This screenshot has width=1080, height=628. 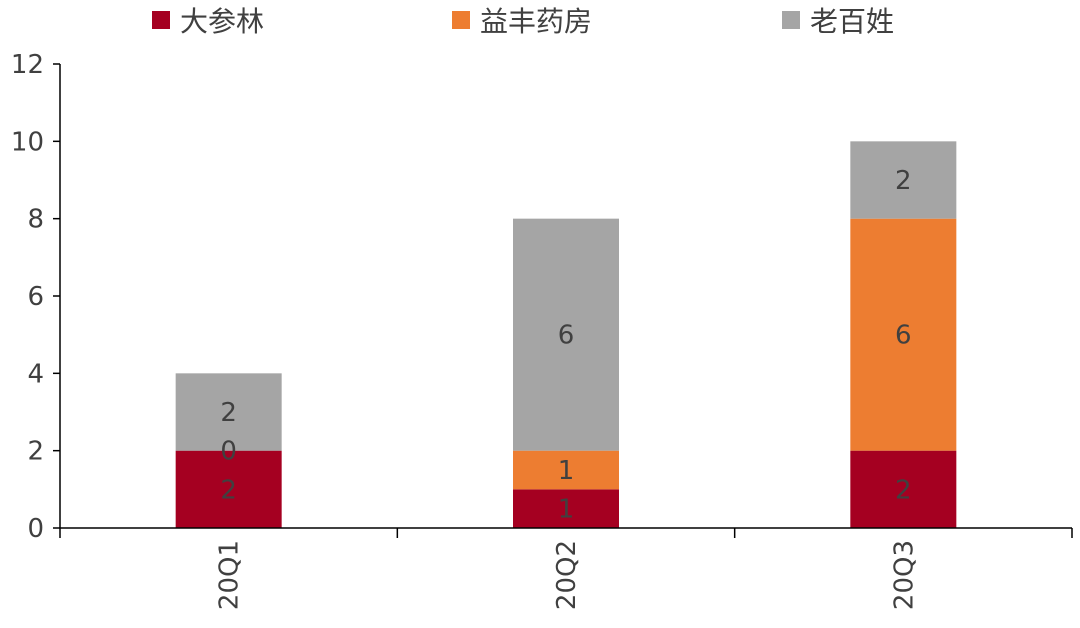 I want to click on data-label-20Q2-series-0: 1, so click(x=566, y=510).